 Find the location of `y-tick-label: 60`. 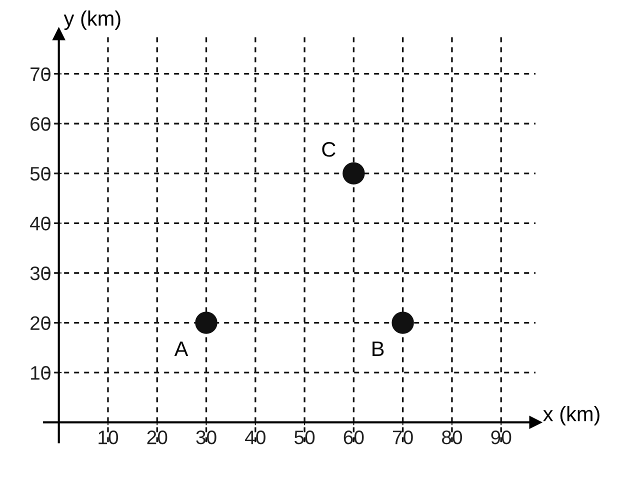

y-tick-label: 60 is located at coordinates (40, 124).